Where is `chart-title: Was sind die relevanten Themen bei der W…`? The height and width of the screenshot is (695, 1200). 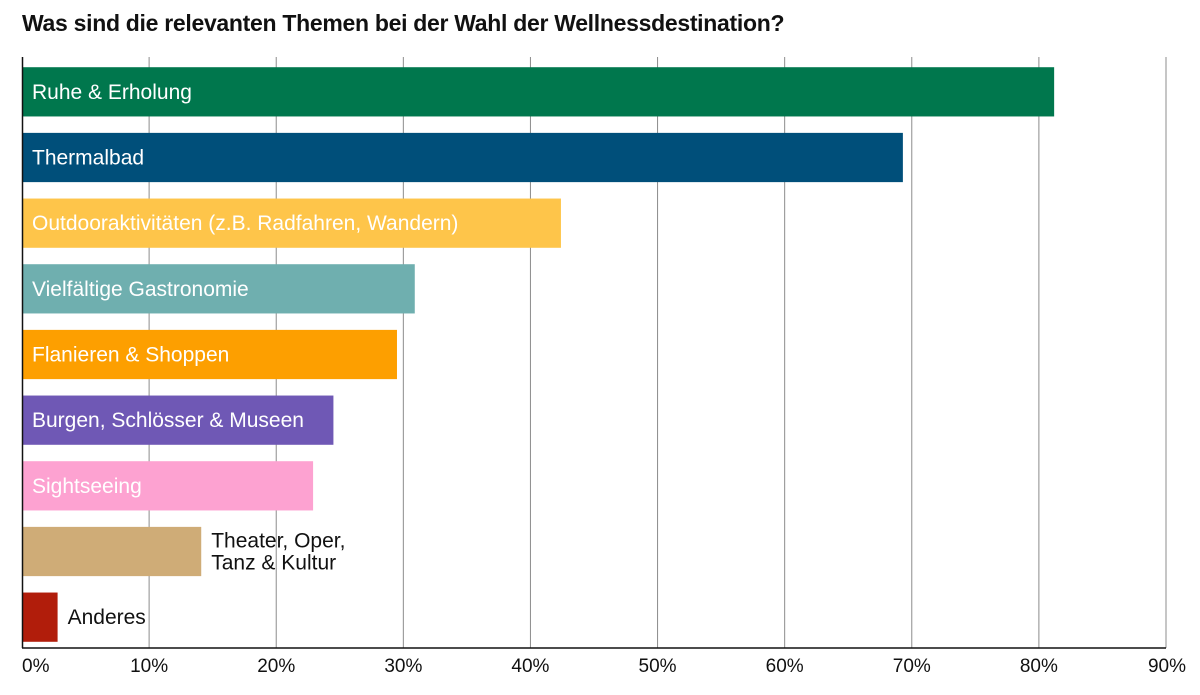 chart-title: Was sind die relevanten Themen bei der W… is located at coordinates (403, 23).